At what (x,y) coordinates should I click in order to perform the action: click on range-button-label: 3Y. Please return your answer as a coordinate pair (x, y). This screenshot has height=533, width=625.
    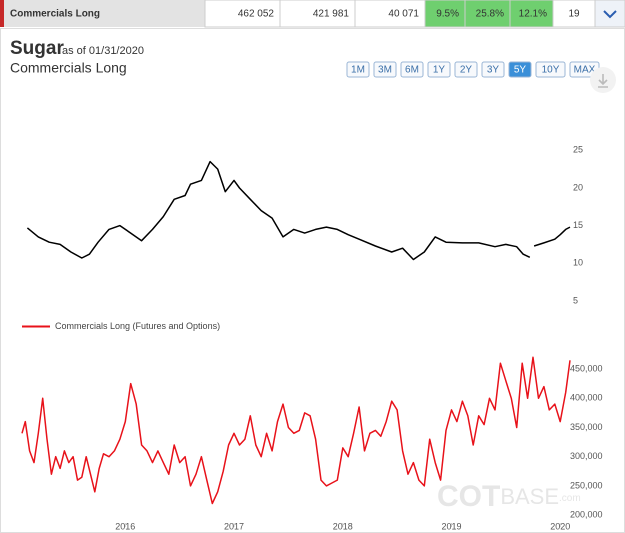
    Looking at the image, I should click on (493, 70).